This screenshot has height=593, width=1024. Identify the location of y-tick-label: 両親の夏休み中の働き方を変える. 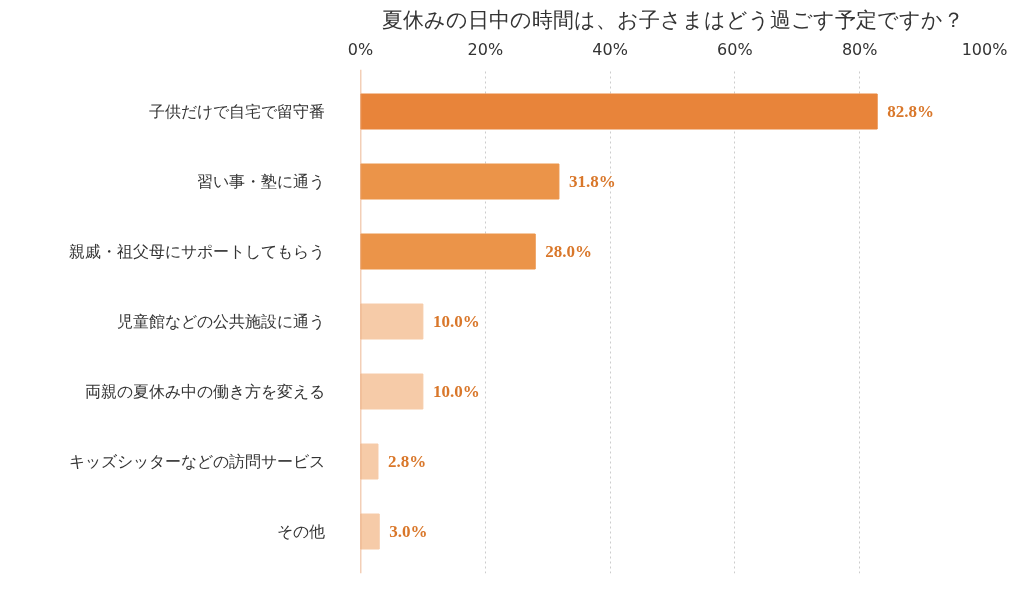
(204, 391).